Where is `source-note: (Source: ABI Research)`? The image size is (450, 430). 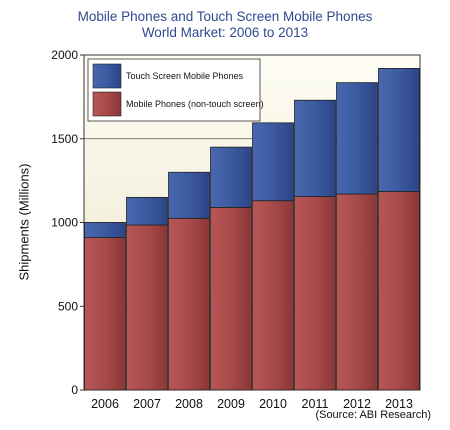 source-note: (Source: ABI Research) is located at coordinates (373, 415).